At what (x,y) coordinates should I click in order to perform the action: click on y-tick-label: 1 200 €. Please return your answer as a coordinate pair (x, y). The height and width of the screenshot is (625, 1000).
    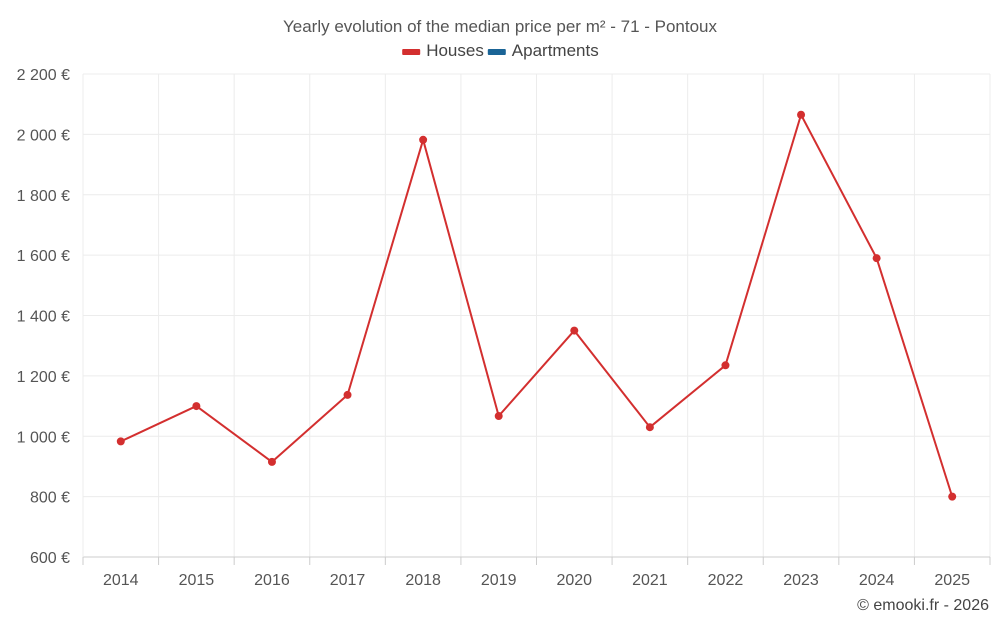
    Looking at the image, I should click on (43, 377).